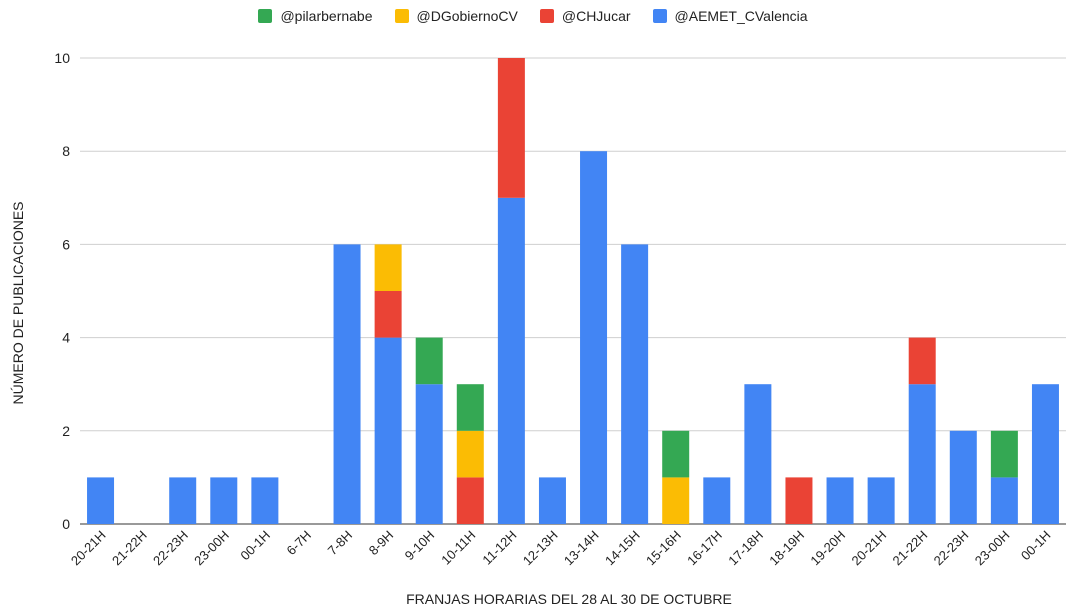 This screenshot has width=1066, height=614. Describe the element at coordinates (420, 546) in the screenshot. I see `x-tick-label: 9-10H` at that location.